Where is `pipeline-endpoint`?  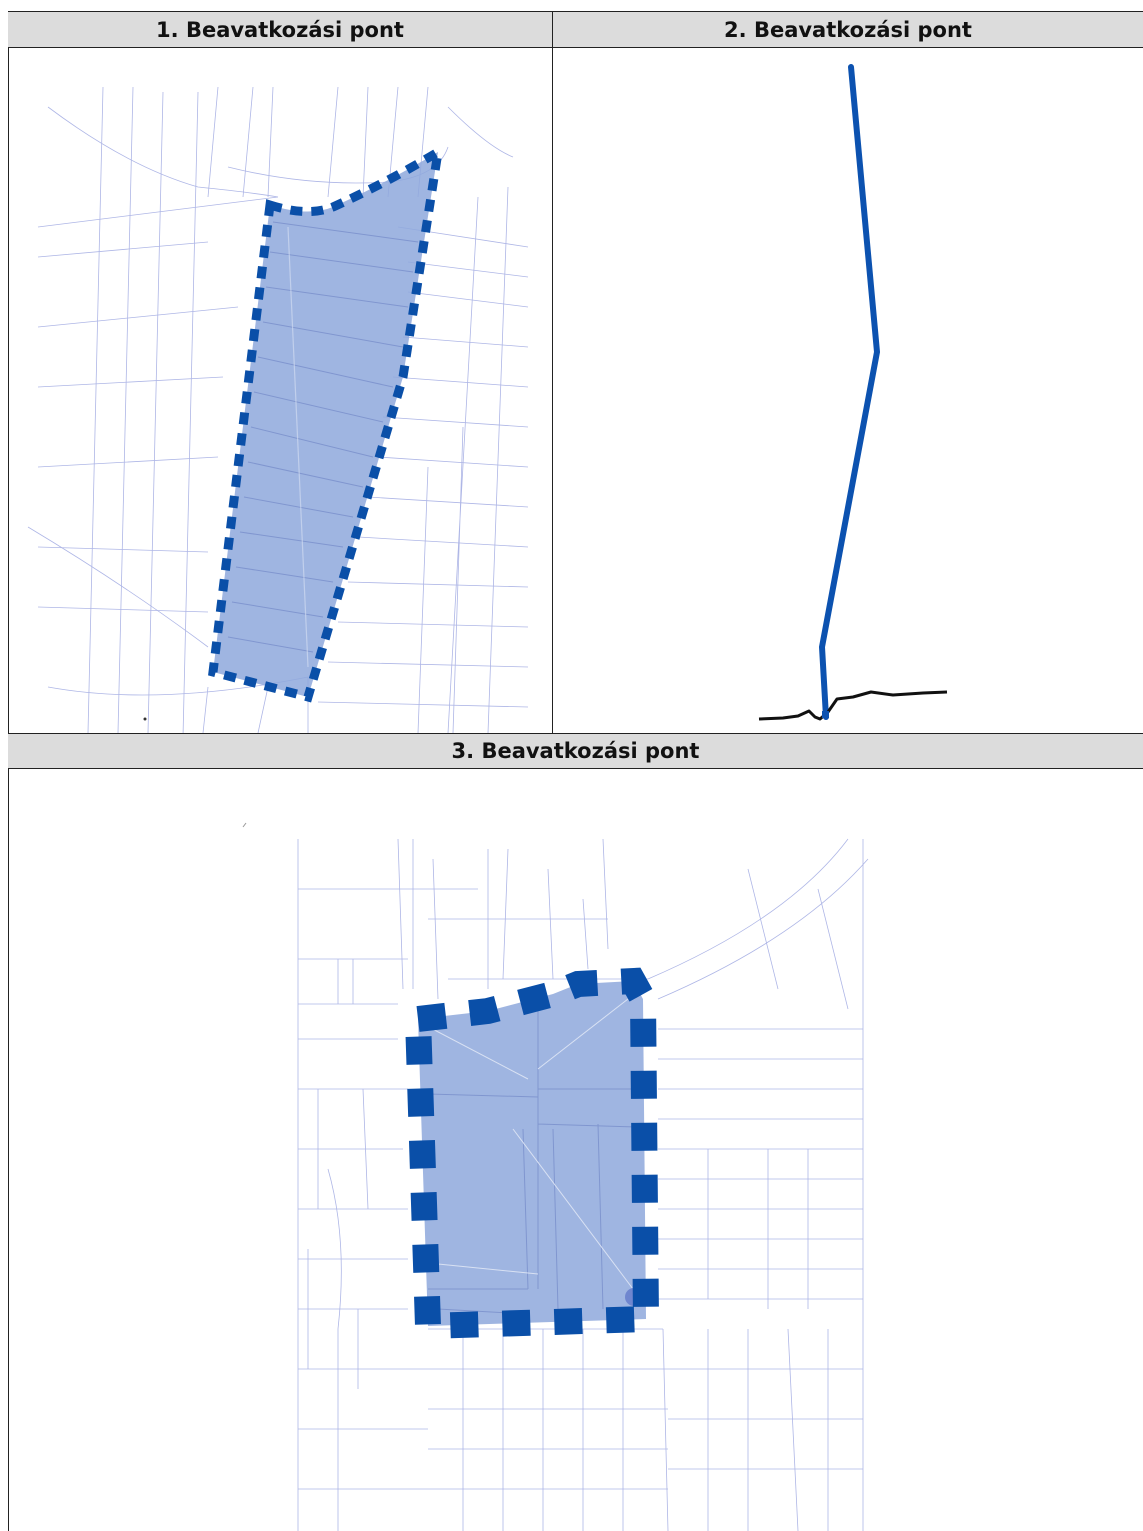
pipeline-endpoint is located at coordinates (825, 714).